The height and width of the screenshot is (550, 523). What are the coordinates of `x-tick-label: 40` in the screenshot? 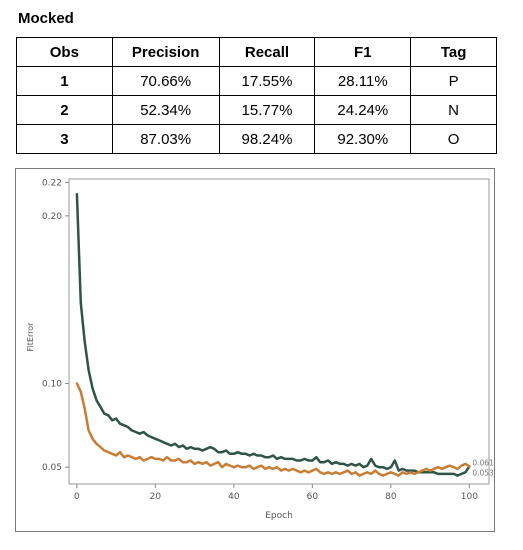 It's located at (234, 497).